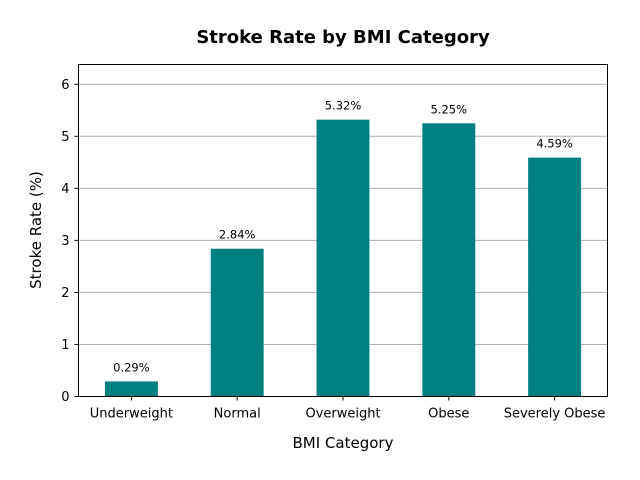 The width and height of the screenshot is (640, 480). What do you see at coordinates (65, 189) in the screenshot?
I see `y-tick-label-4: 4` at bounding box center [65, 189].